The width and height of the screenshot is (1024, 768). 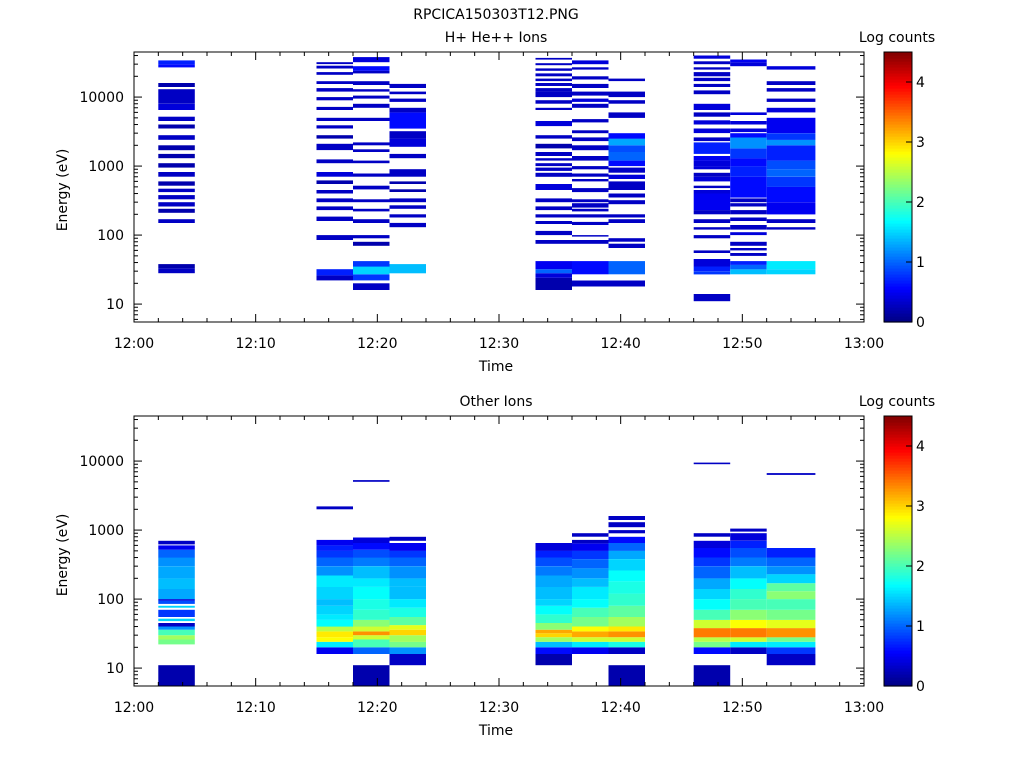 What do you see at coordinates (920, 687) in the screenshot?
I see `colorbar-tick-label: 0` at bounding box center [920, 687].